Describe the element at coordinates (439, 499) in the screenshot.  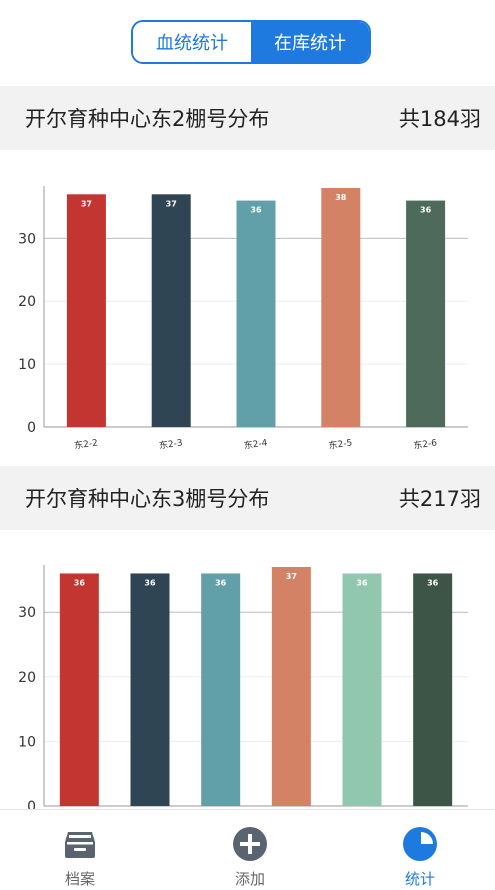
I see `section-total: 共217羽` at that location.